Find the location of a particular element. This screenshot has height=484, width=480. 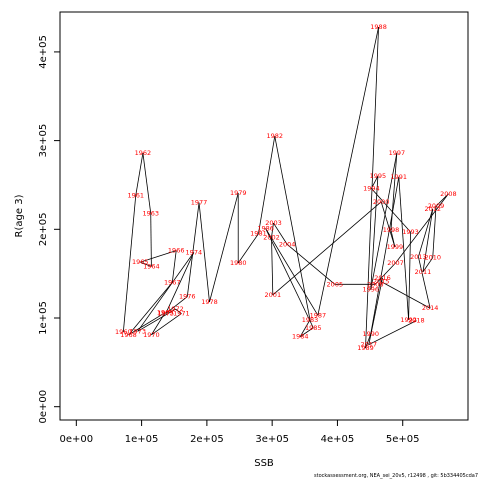

year-label: 1965 is located at coordinates (140, 262).